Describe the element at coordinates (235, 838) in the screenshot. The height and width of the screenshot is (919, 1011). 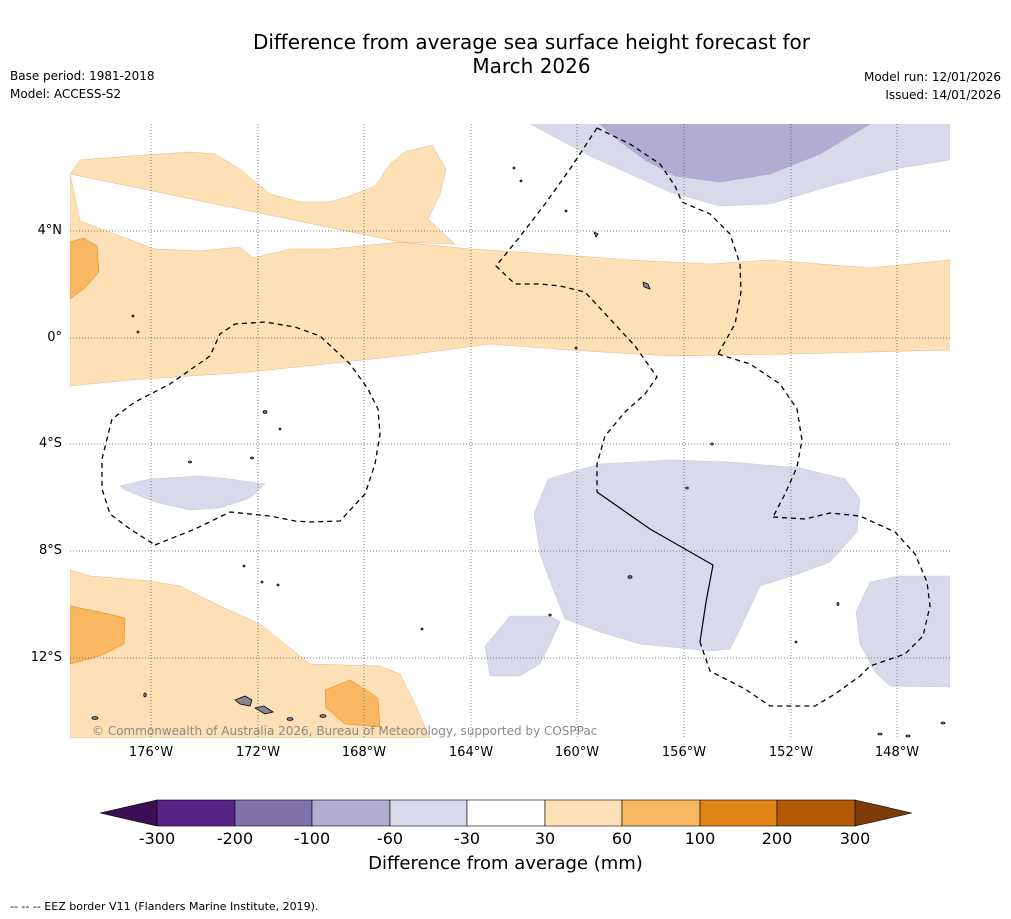
I see `colorbar-tick-label: -200` at that location.